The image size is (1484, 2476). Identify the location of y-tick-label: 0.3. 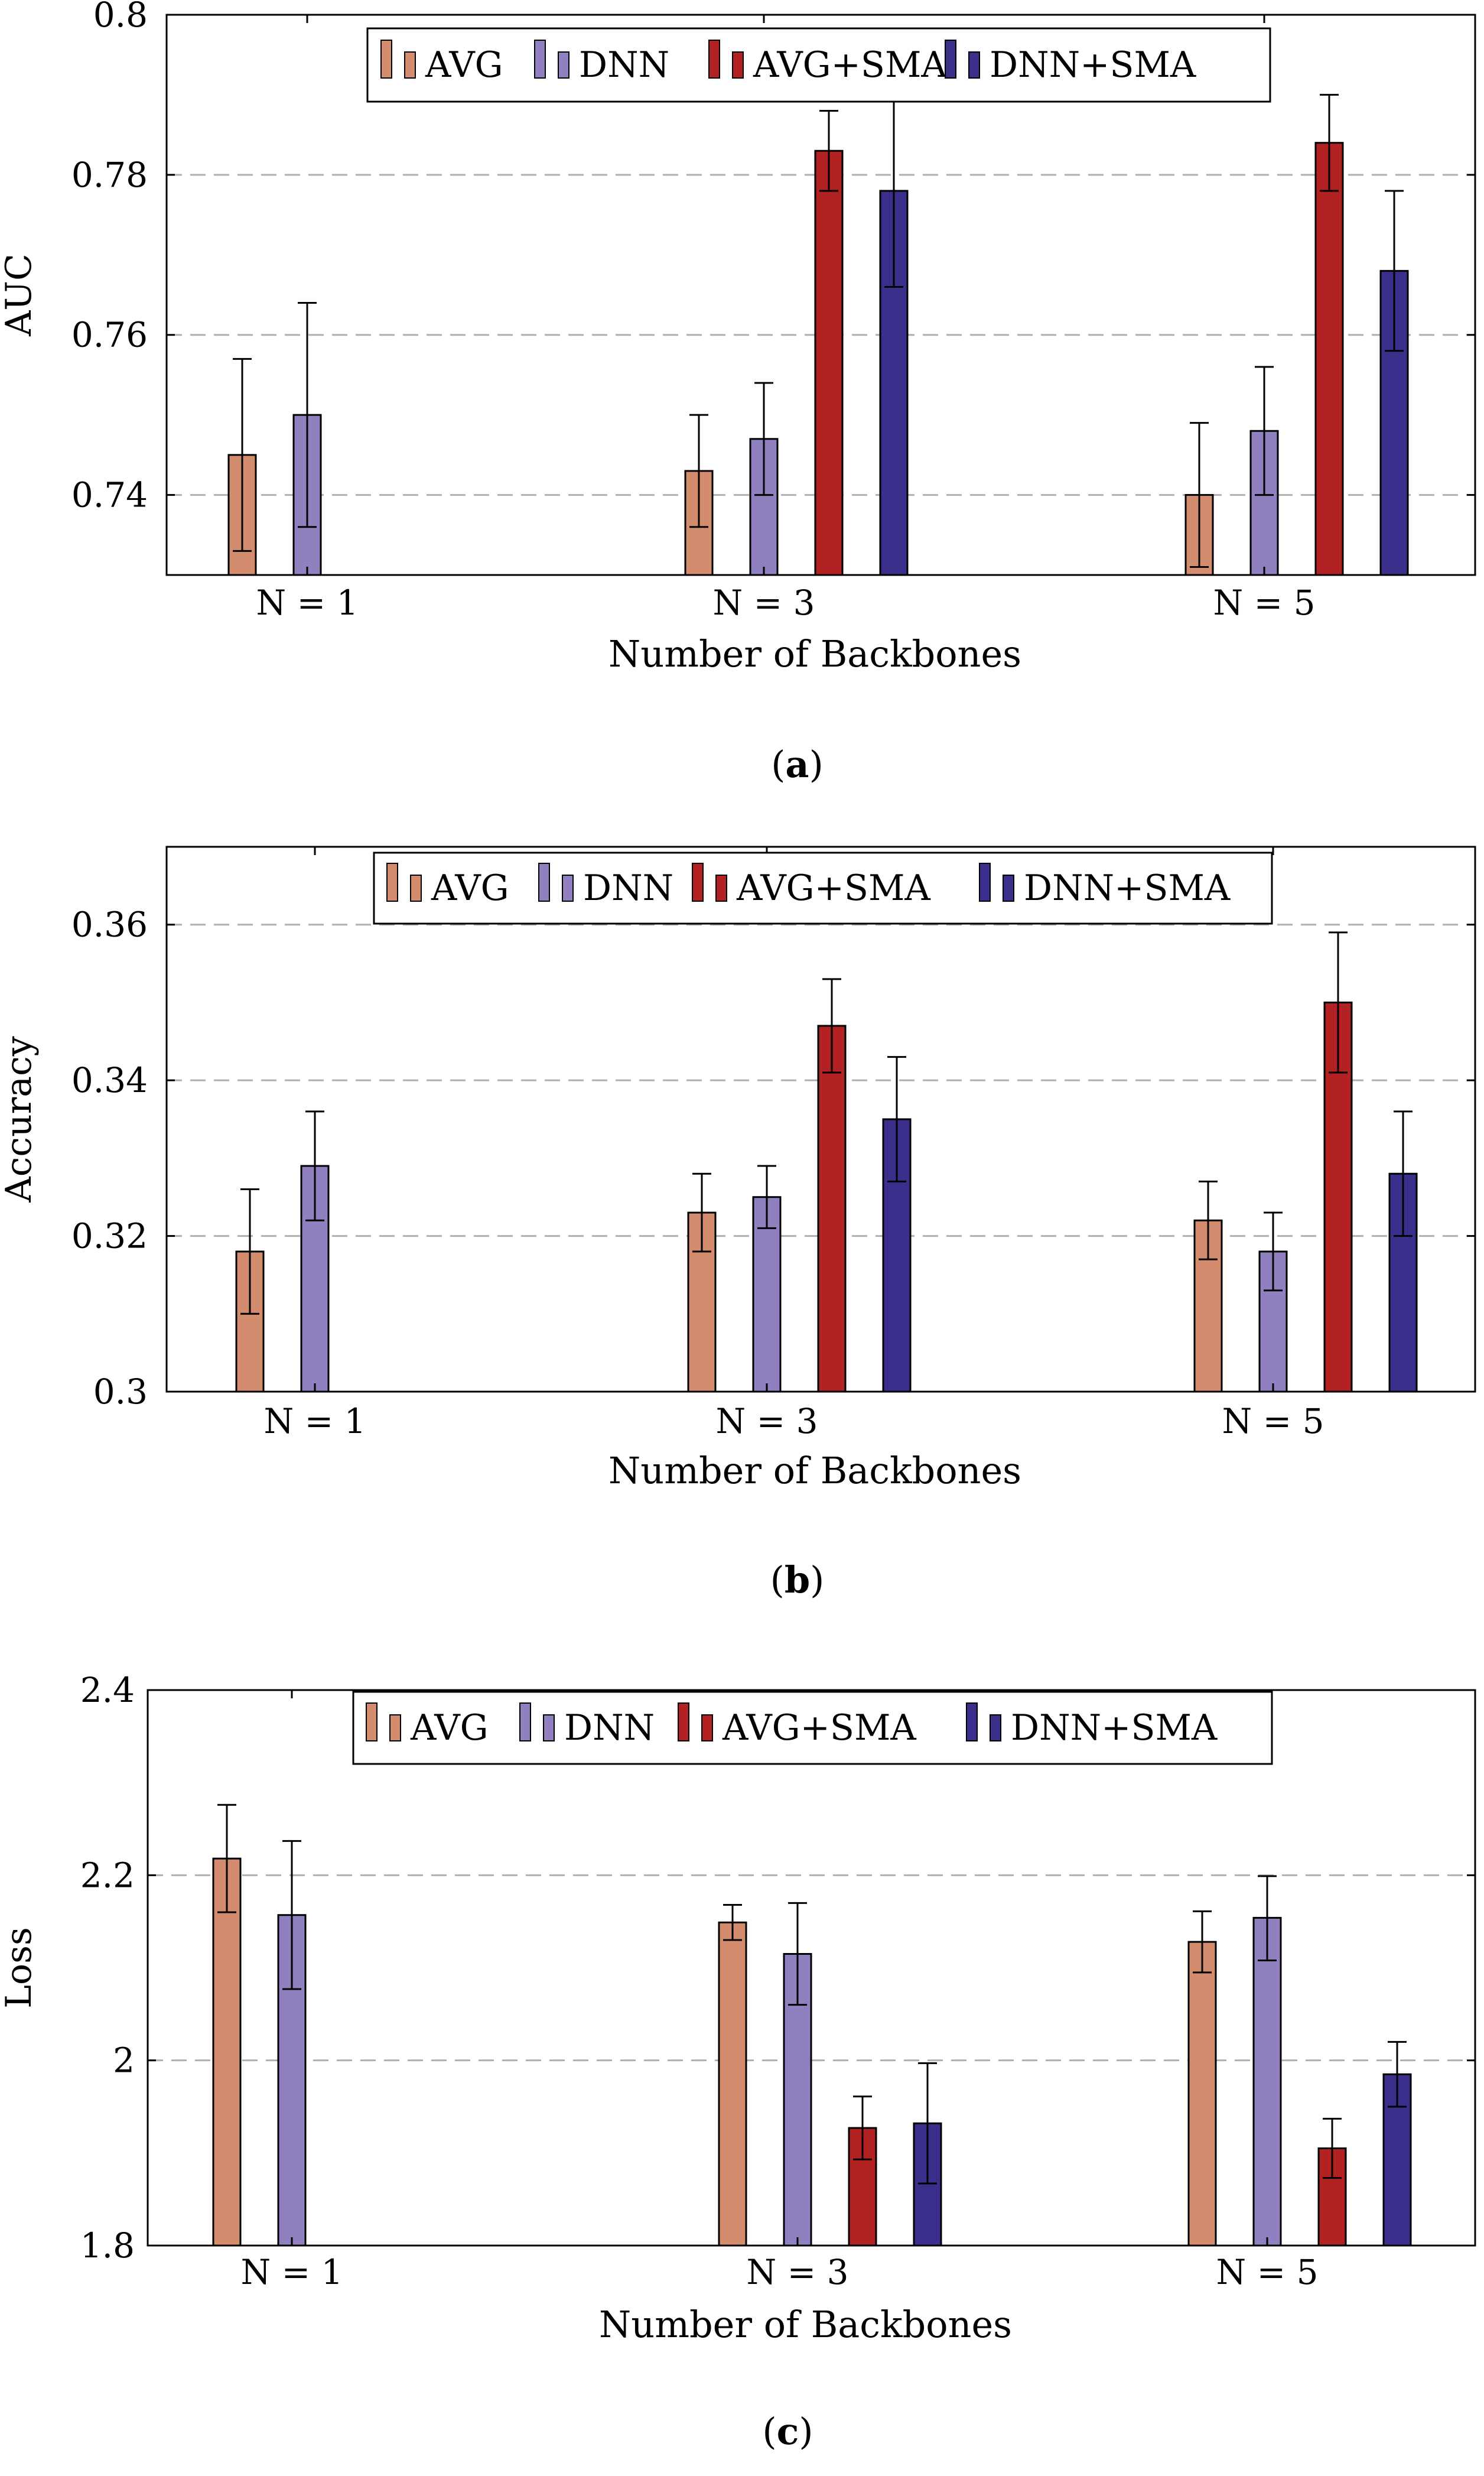
(120, 1392).